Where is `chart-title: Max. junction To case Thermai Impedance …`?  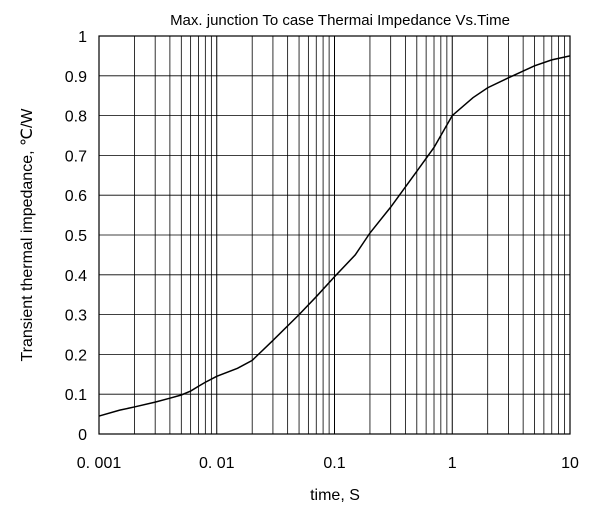 chart-title: Max. junction To case Thermai Impedance … is located at coordinates (340, 20).